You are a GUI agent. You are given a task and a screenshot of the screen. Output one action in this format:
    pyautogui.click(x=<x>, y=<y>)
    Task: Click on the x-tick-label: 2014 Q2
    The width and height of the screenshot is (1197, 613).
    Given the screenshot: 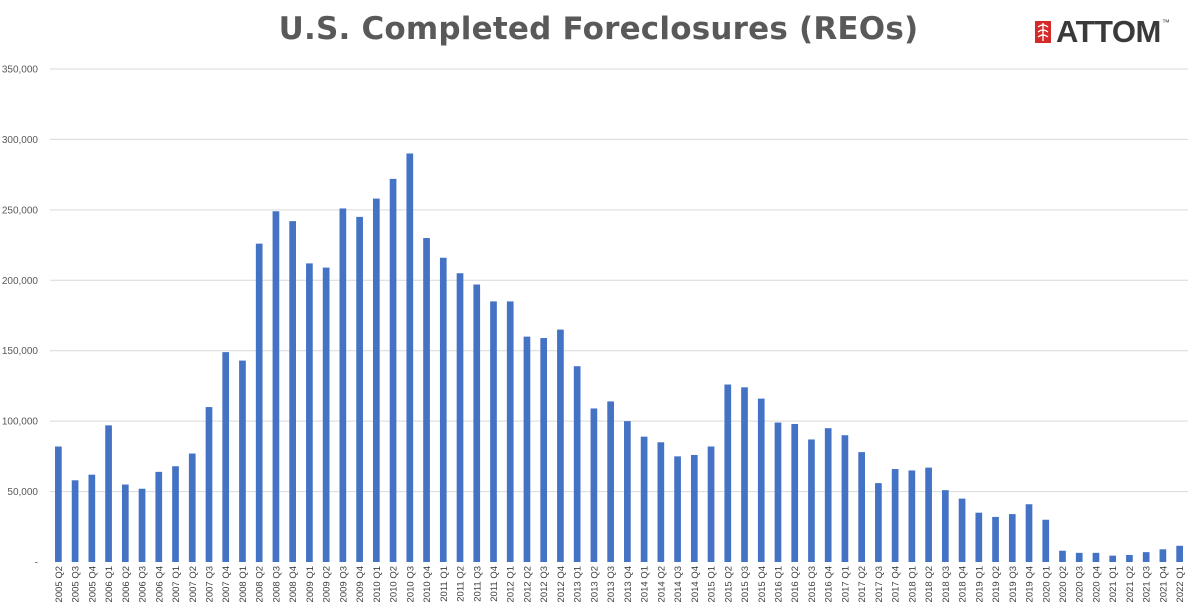 What is the action you would take?
    pyautogui.click(x=661, y=584)
    